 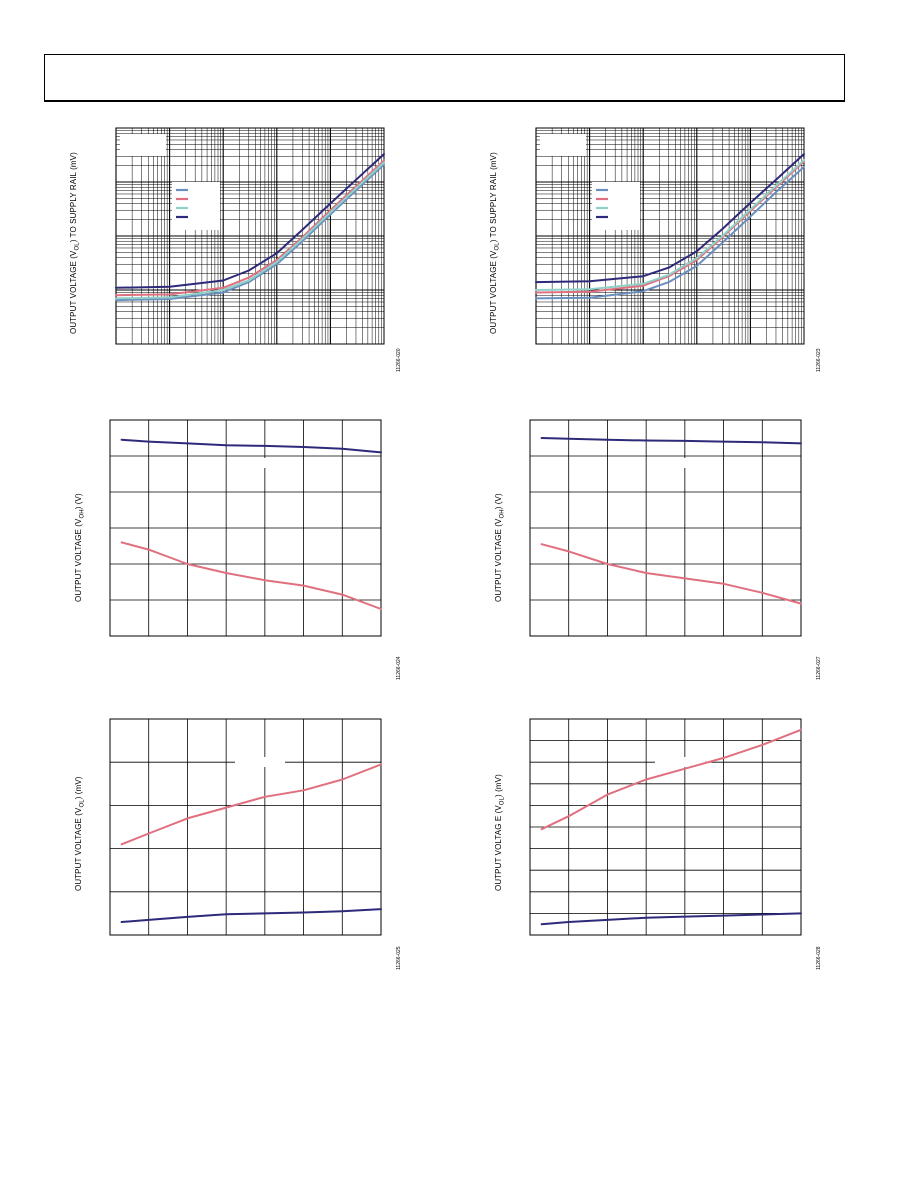 I want to click on chart-4-gridlines, so click(x=665, y=528).